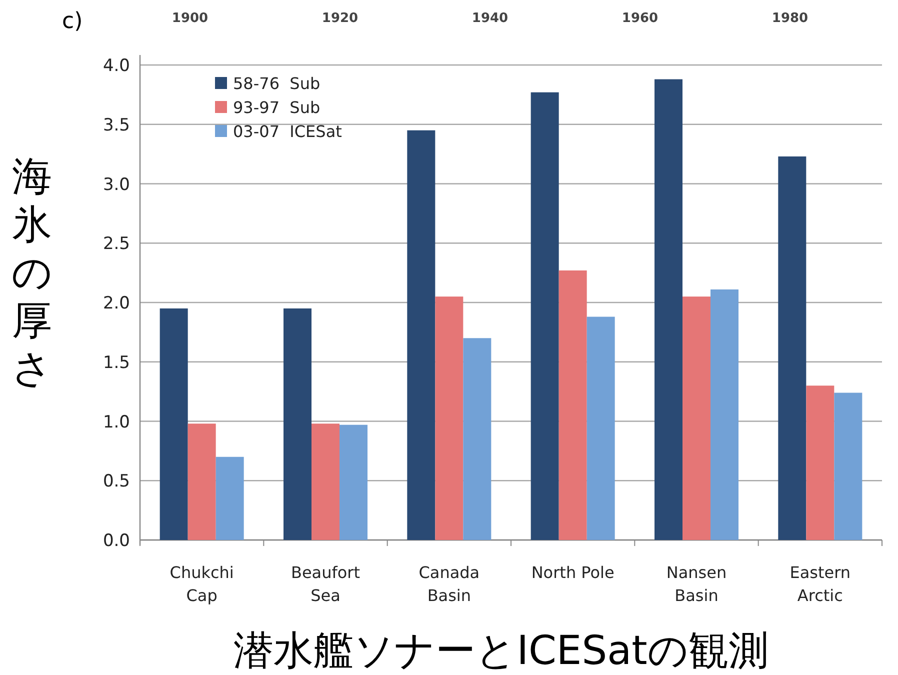  I want to click on x-tick-label: Beaufort Sea, so click(325, 584).